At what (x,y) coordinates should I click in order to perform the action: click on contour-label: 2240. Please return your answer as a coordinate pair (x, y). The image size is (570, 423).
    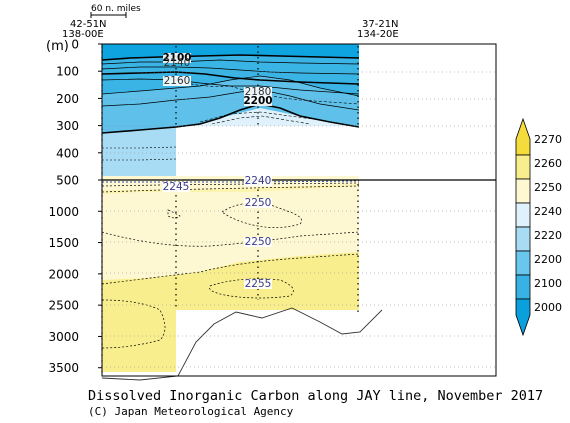
    Looking at the image, I should click on (258, 181).